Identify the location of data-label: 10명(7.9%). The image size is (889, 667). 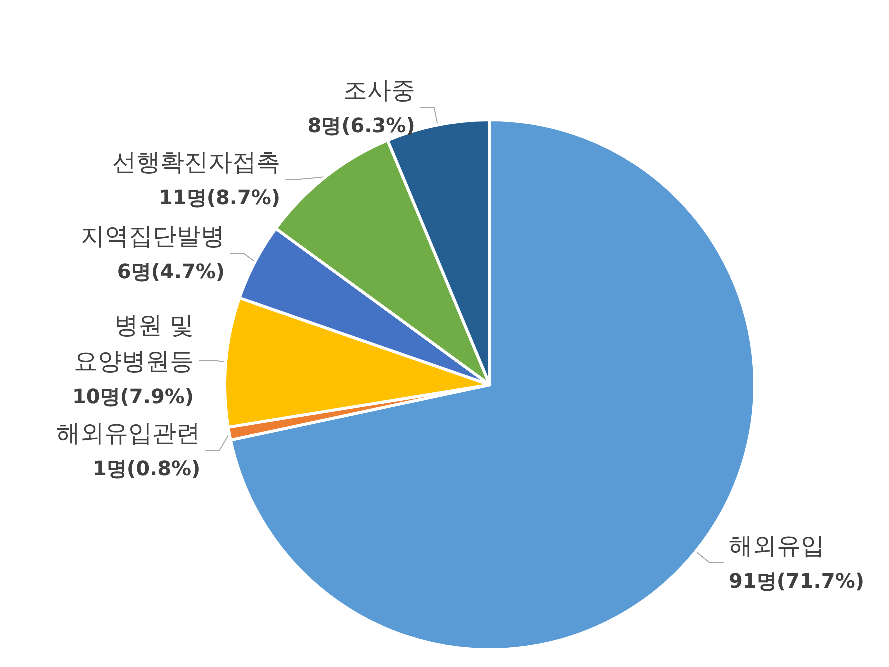
(133, 396).